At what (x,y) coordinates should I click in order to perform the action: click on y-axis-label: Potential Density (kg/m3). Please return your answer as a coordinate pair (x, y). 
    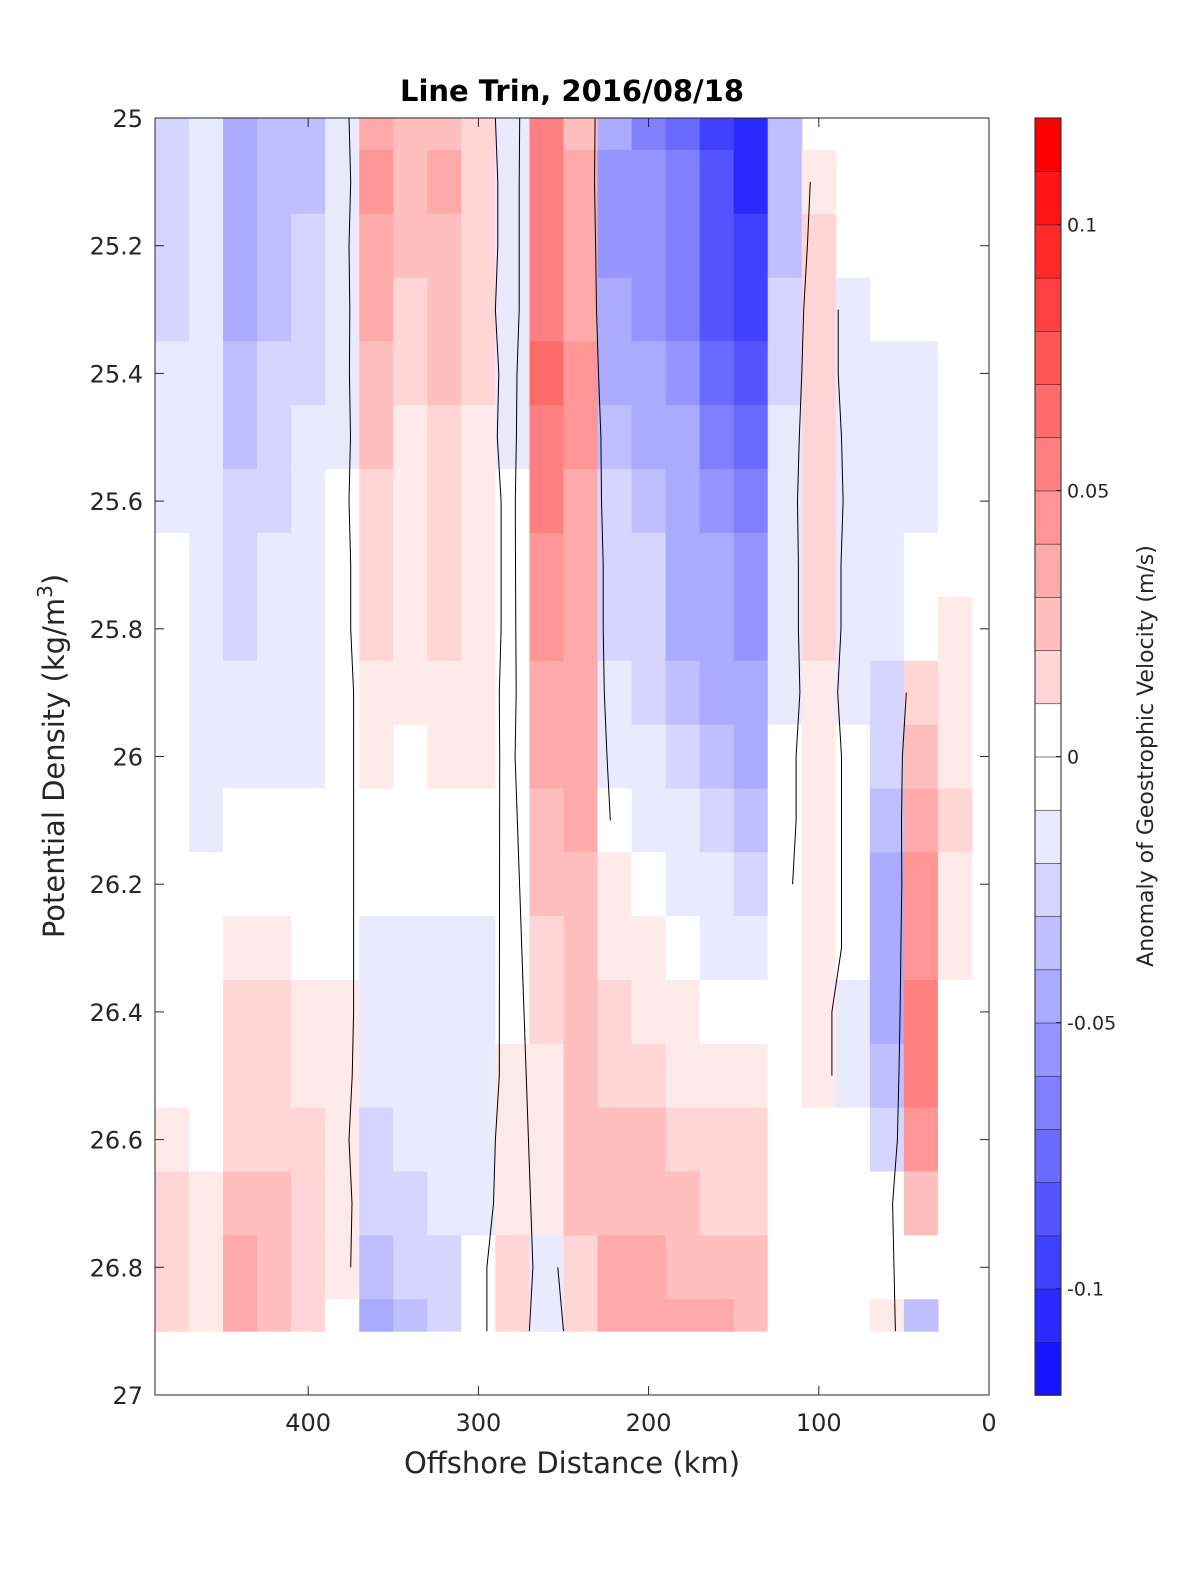
    Looking at the image, I should click on (52, 756).